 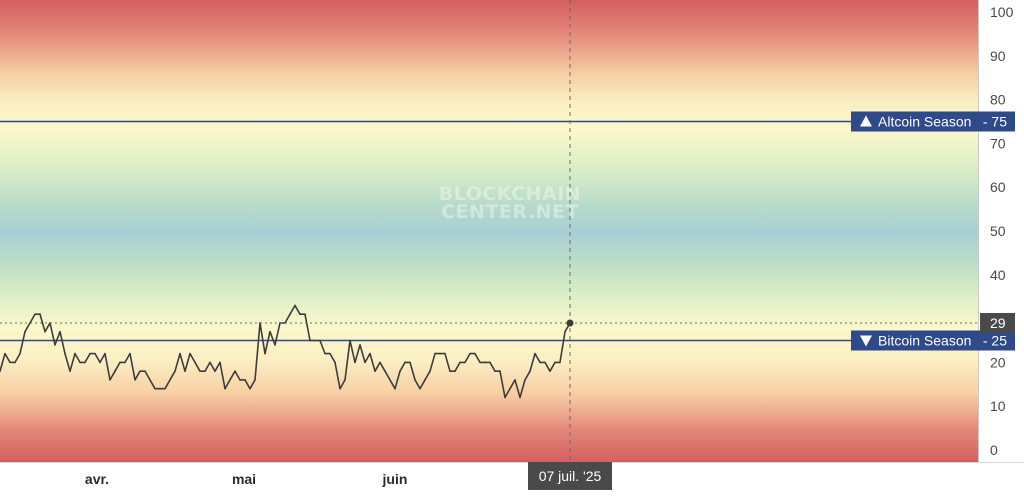 I want to click on crosshair-value-box, so click(x=997, y=322).